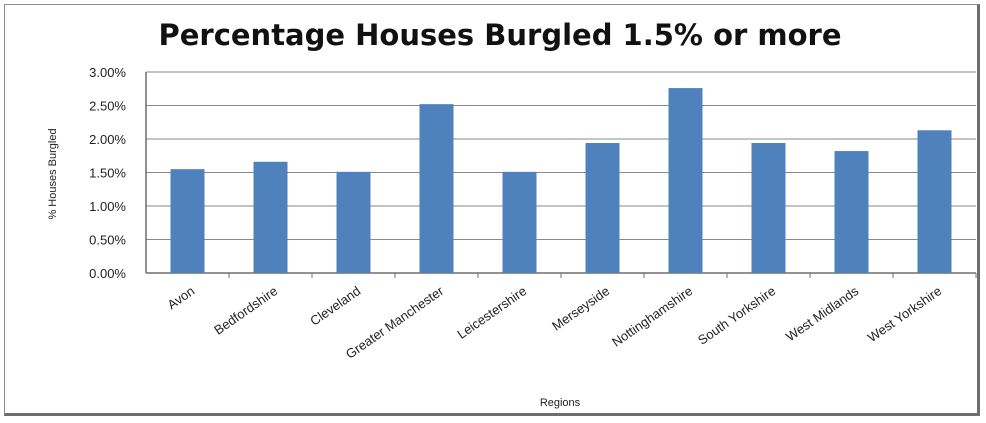 Image resolution: width=986 pixels, height=423 pixels. What do you see at coordinates (652, 316) in the screenshot?
I see `x-tick-label: Nottinghamshire` at bounding box center [652, 316].